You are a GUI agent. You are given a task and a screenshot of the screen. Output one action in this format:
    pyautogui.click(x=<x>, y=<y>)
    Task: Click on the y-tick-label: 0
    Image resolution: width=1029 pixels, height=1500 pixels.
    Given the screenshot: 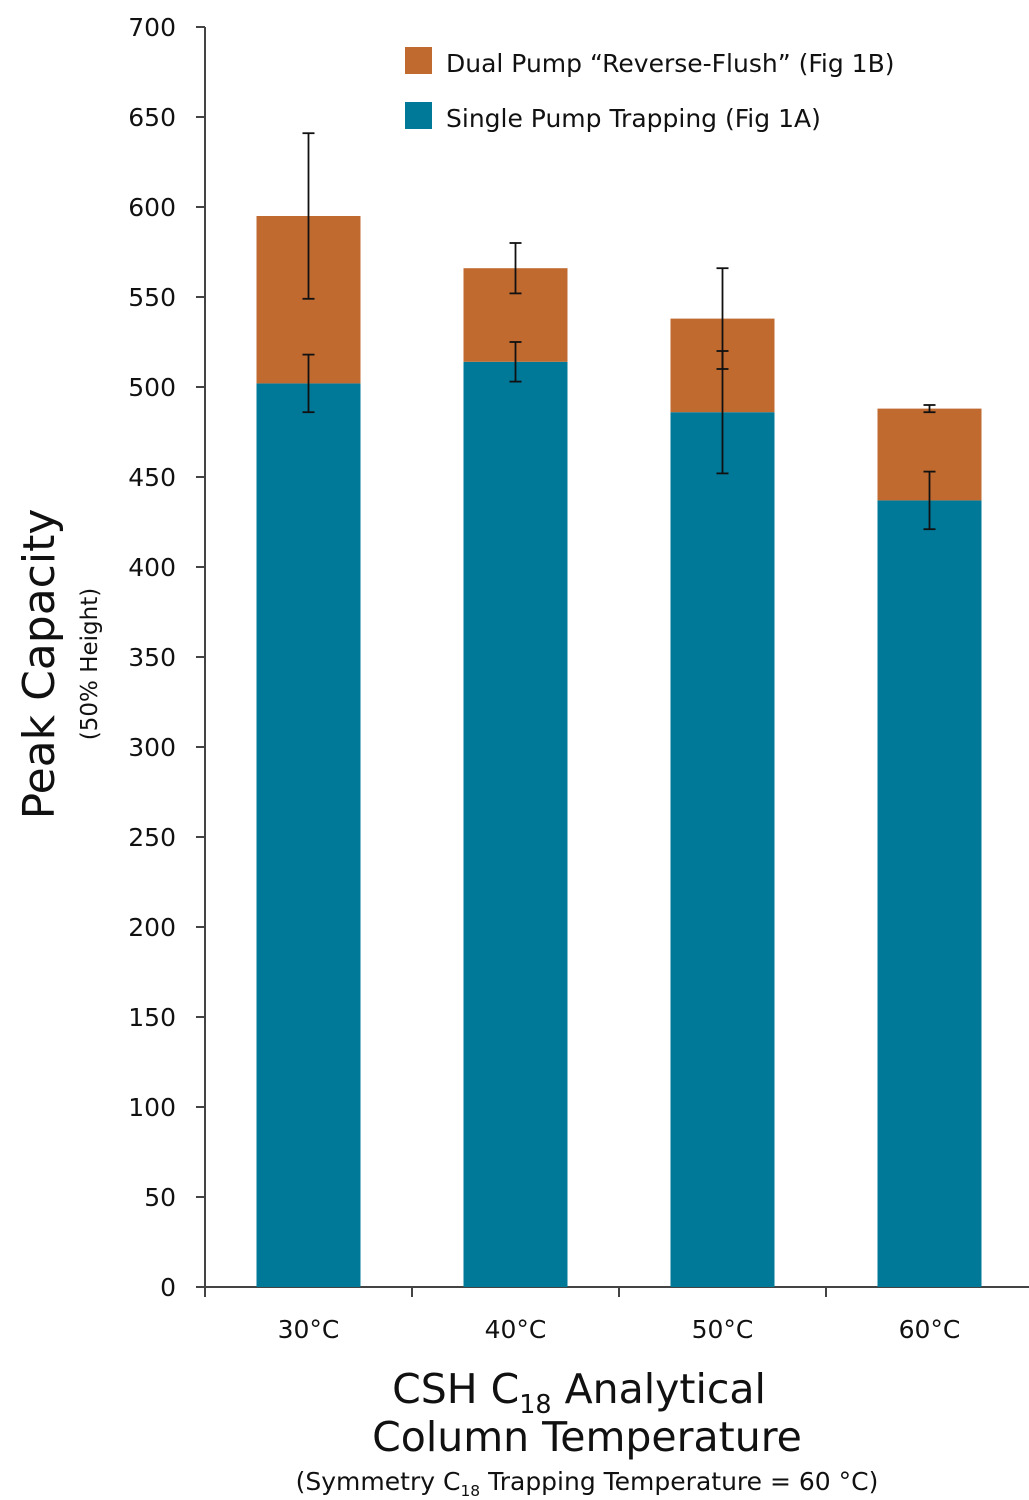 What is the action you would take?
    pyautogui.click(x=168, y=1287)
    